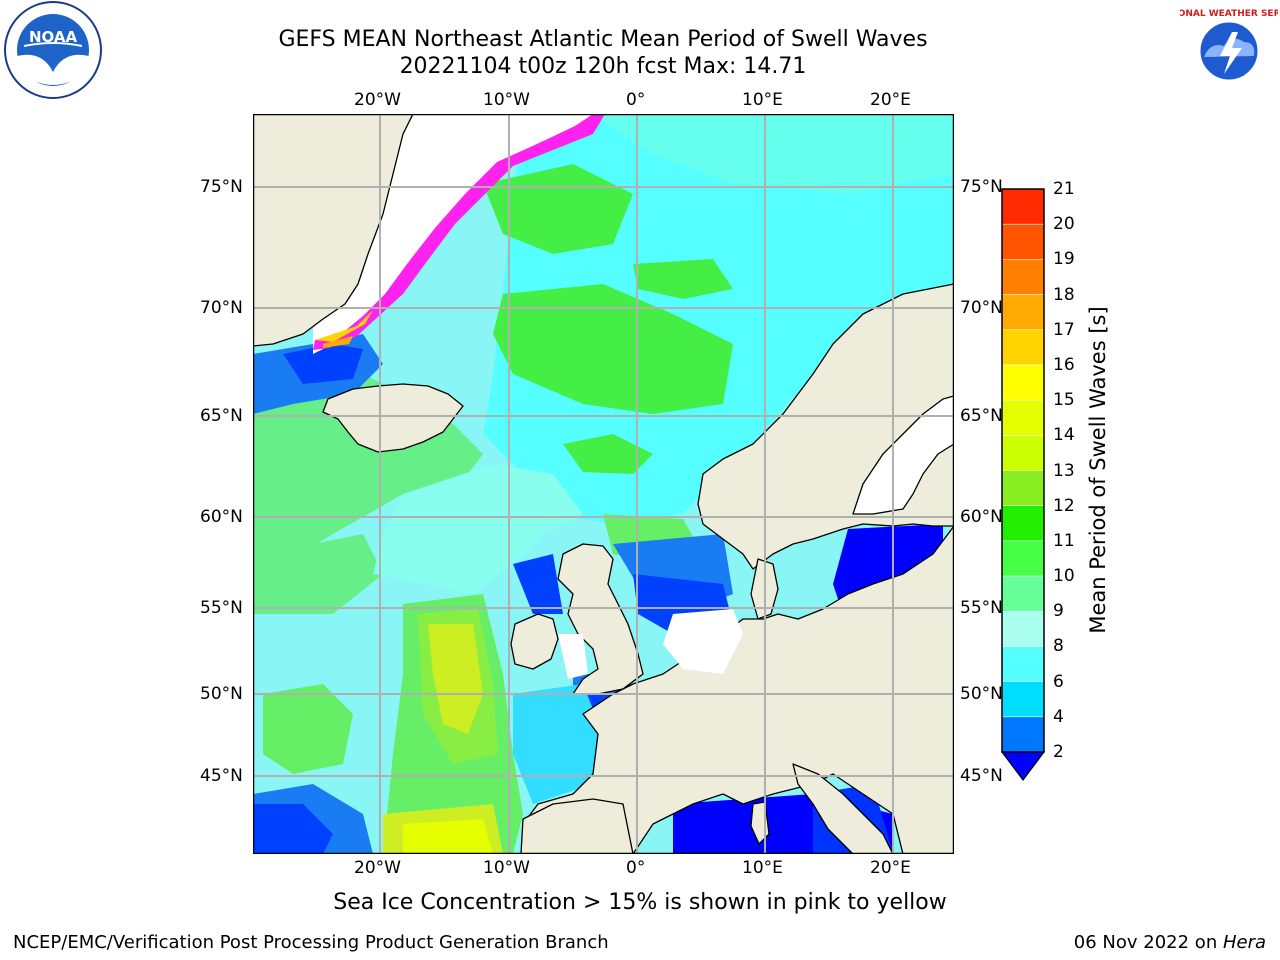 The width and height of the screenshot is (1280, 960). I want to click on colorbar-tick-label: 2, so click(1058, 752).